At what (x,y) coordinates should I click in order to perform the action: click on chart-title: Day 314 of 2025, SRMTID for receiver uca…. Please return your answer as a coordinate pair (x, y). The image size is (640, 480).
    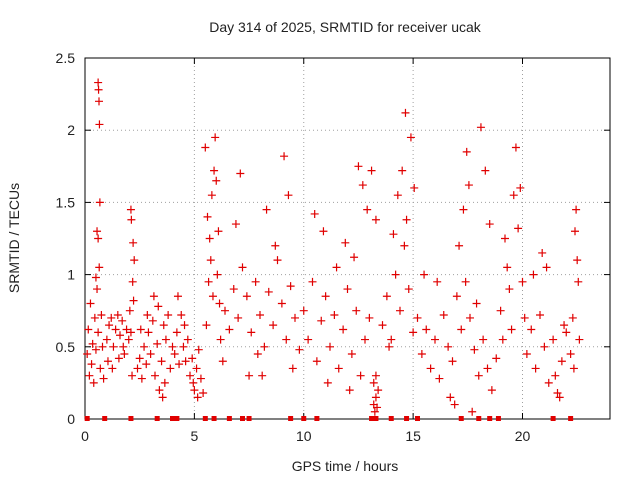
    Looking at the image, I should click on (345, 27).